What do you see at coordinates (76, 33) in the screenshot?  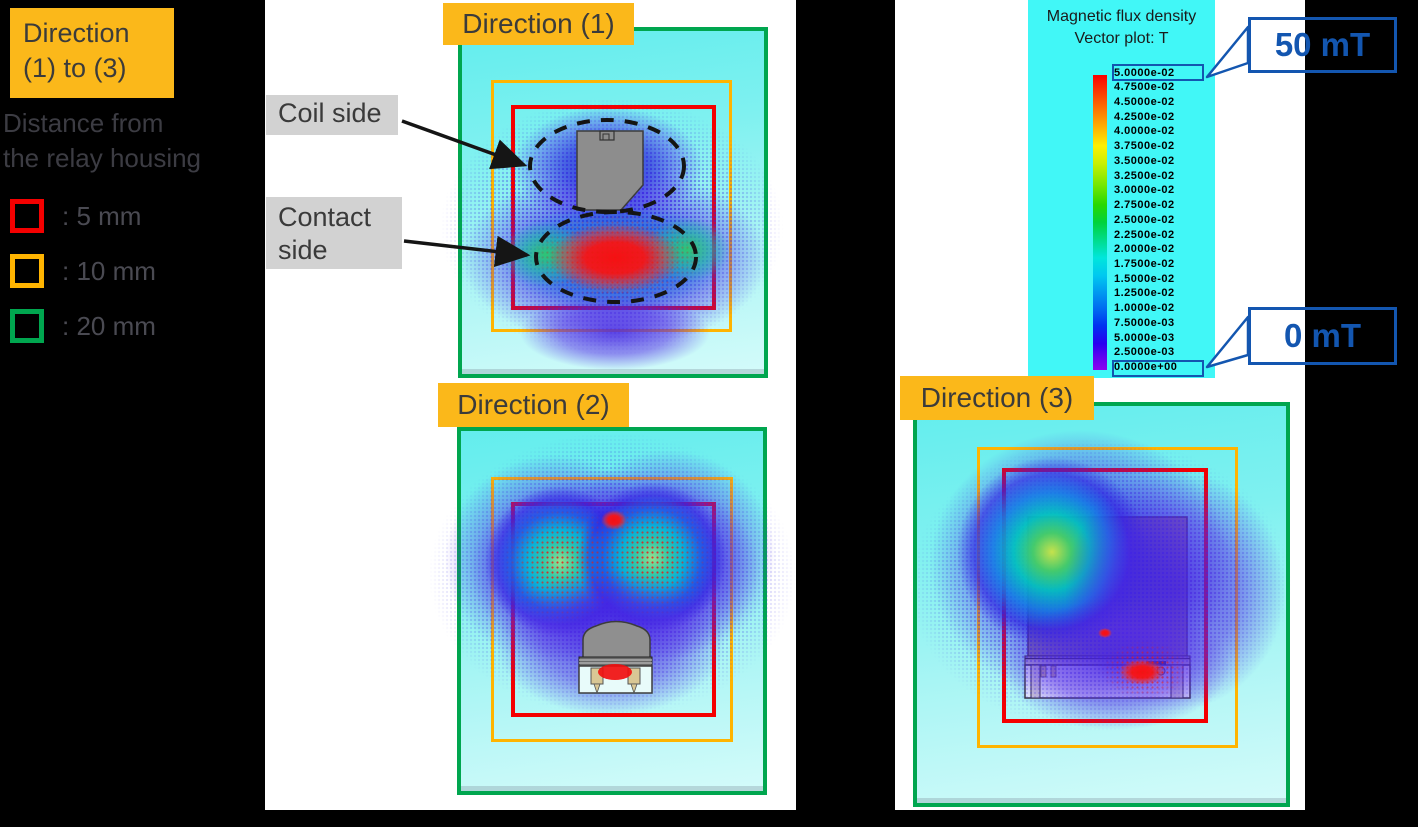 I see `direction-range-line1: Direction` at bounding box center [76, 33].